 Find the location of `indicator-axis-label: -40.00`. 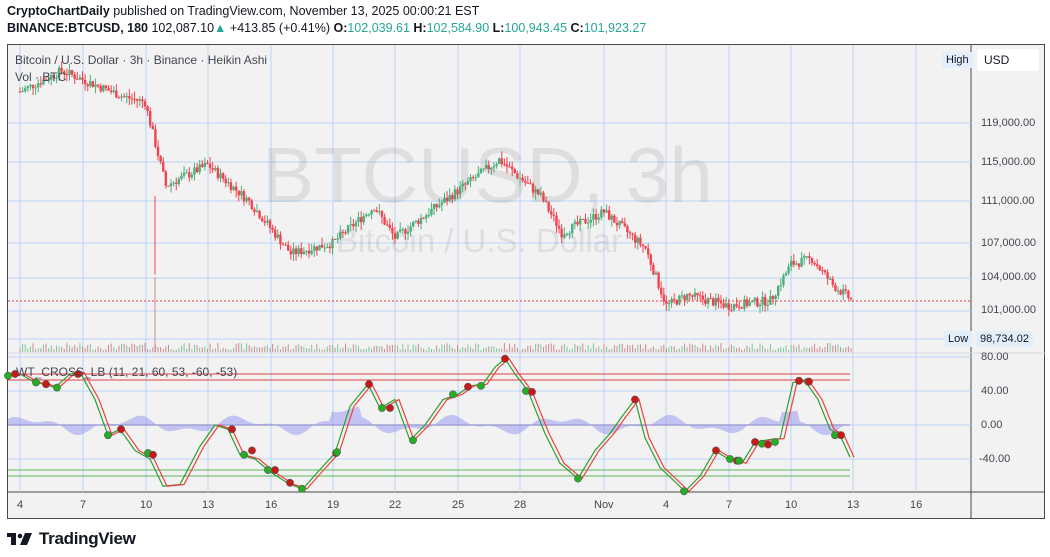

indicator-axis-label: -40.00 is located at coordinates (995, 459).